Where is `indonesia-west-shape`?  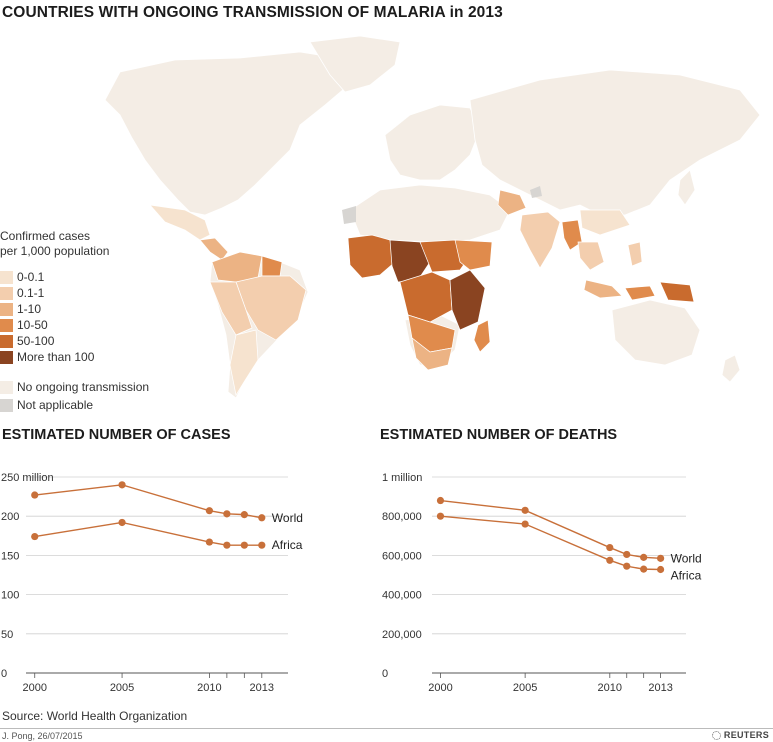
indonesia-west-shape is located at coordinates (603, 289).